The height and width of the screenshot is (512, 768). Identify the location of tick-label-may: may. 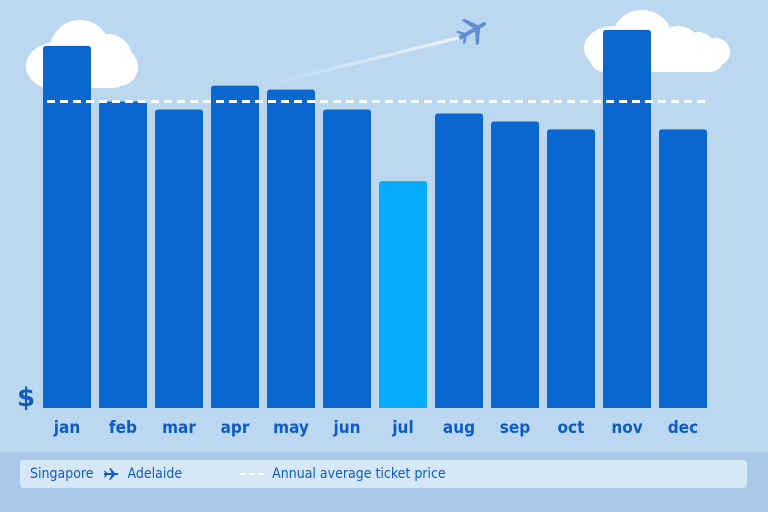
(291, 428).